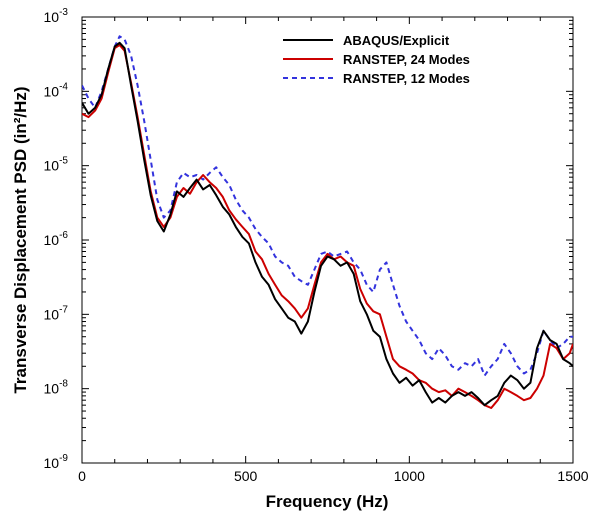 The width and height of the screenshot is (592, 519). I want to click on legend-label: RANSTEP, 24 Modes, so click(406, 59).